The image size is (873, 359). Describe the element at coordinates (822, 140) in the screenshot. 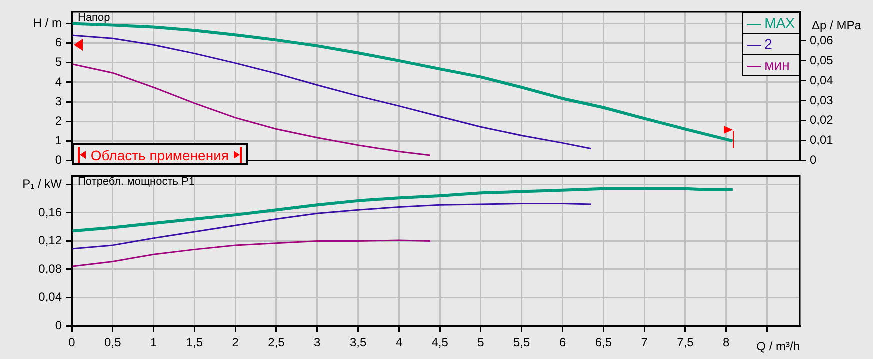

I see `y2-tick-label: 0,01` at that location.